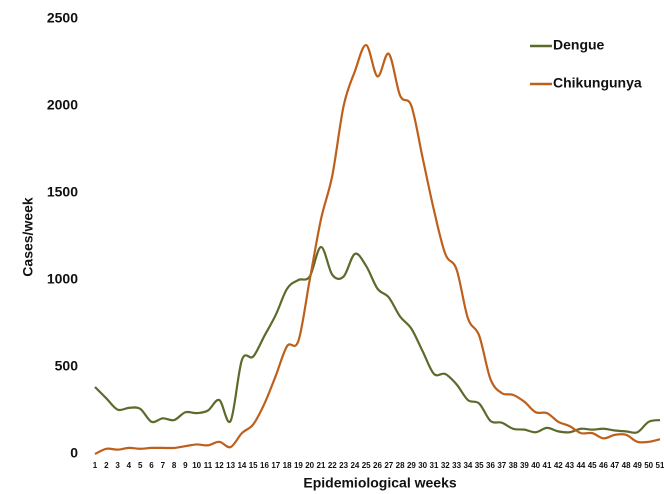  Describe the element at coordinates (648, 465) in the screenshot. I see `x-tick-label: 50` at that location.